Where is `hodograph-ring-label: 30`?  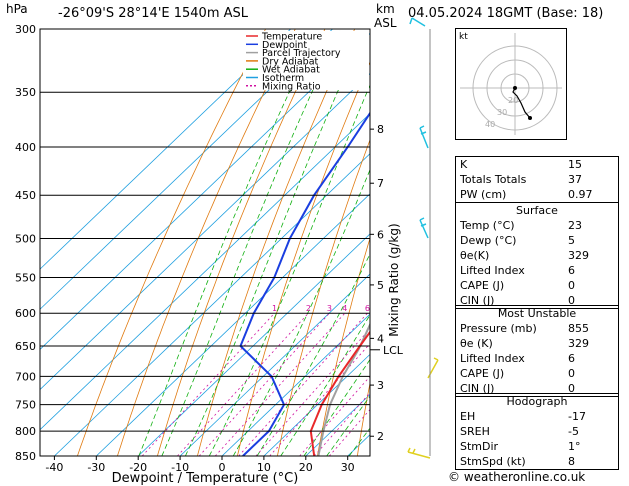 hodograph-ring-label: 30 is located at coordinates (502, 112).